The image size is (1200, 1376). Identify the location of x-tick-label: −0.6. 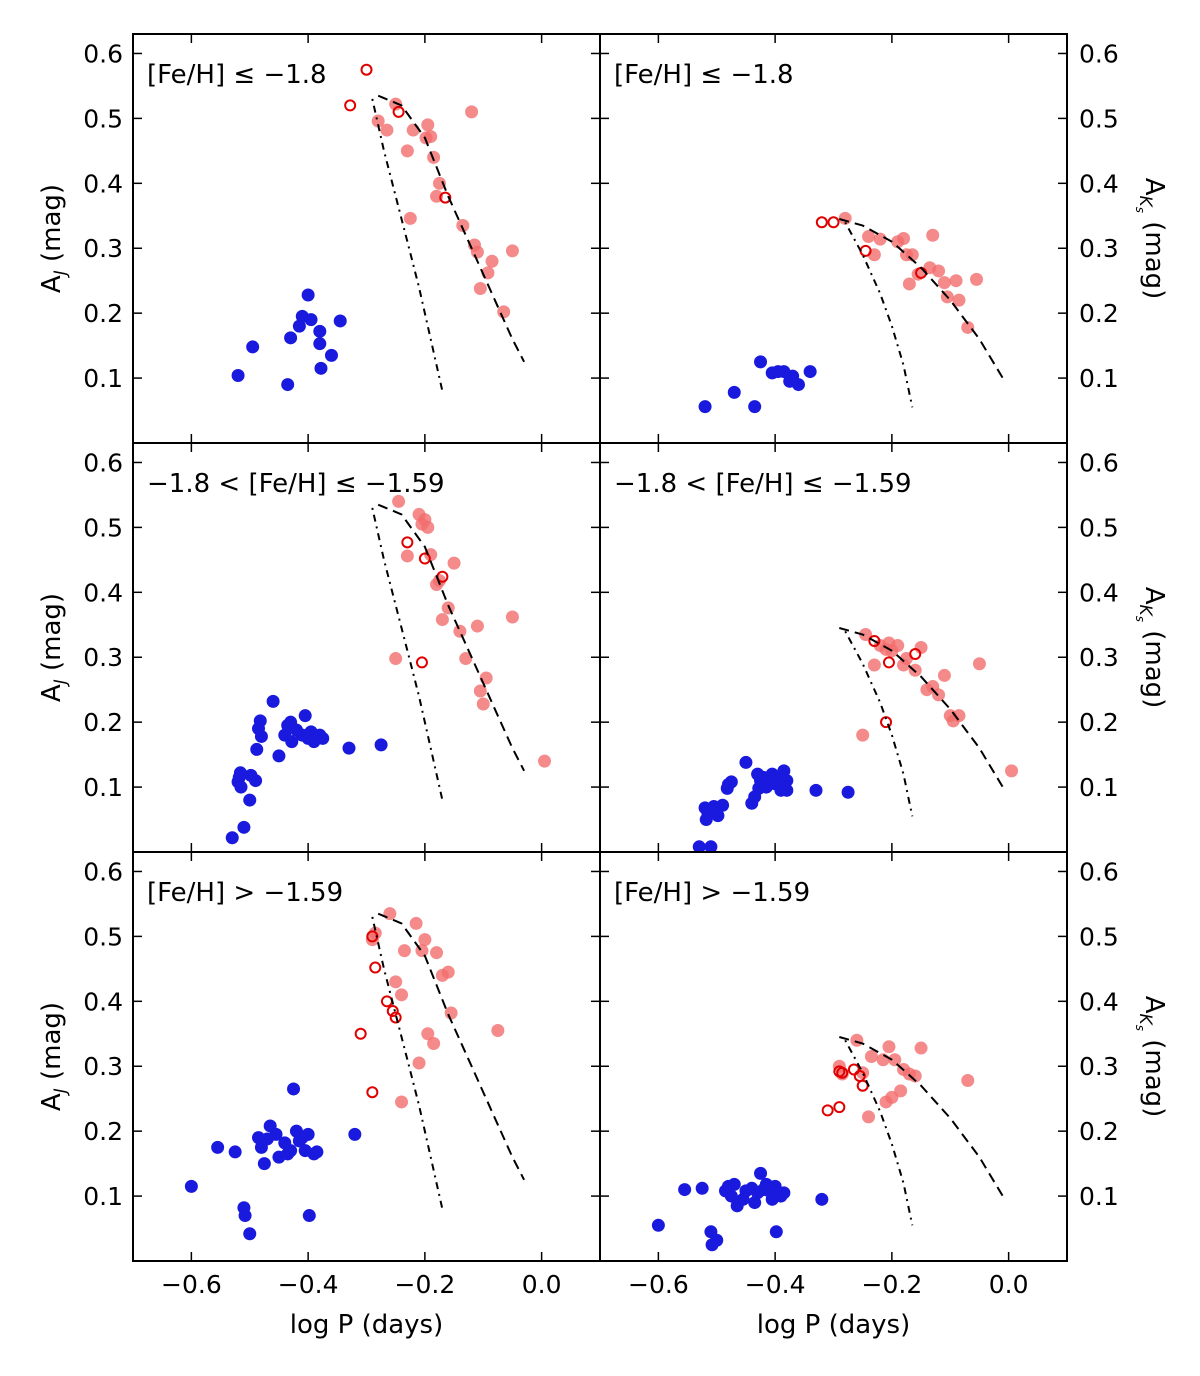
(191, 1284).